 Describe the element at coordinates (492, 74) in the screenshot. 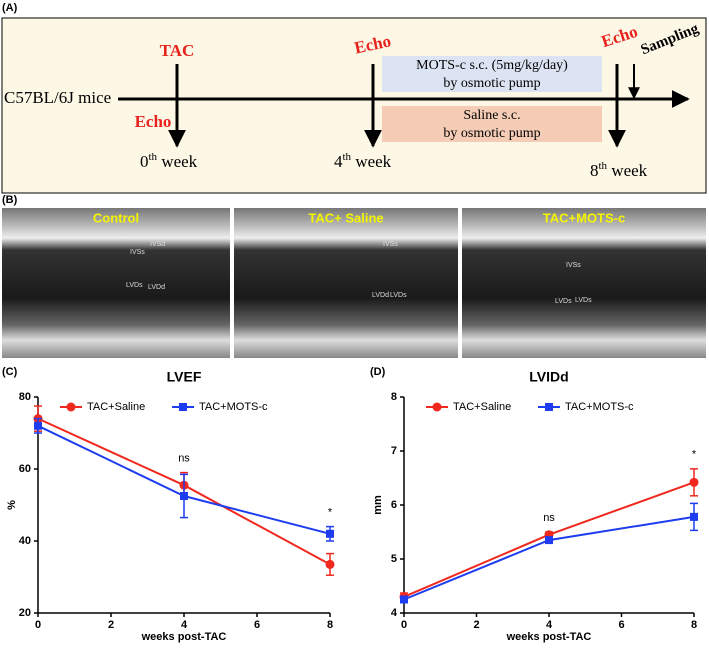

I see `treatment-box` at that location.